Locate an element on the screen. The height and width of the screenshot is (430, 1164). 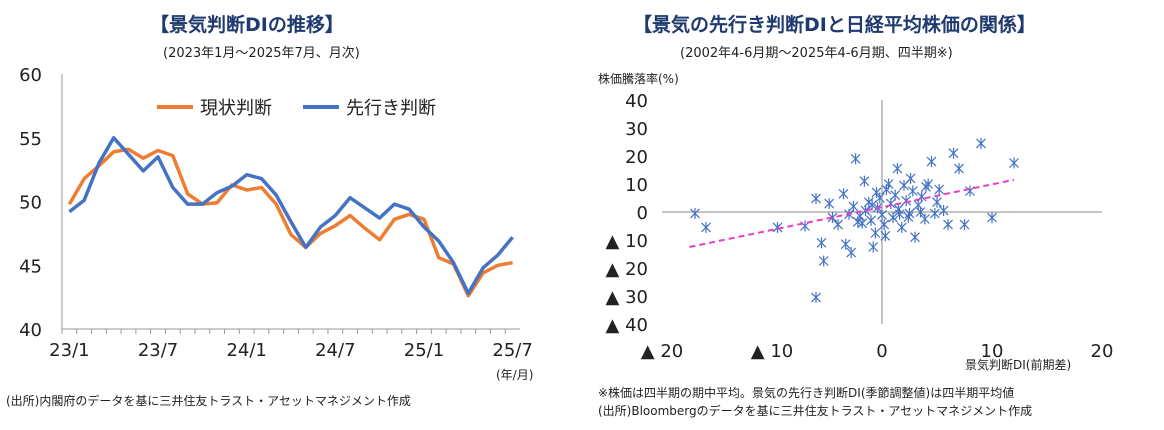
left-source-note: (出所)内閣府のデータを基に三井住友トラスト・アセットマネジメント作成 is located at coordinates (208, 401).